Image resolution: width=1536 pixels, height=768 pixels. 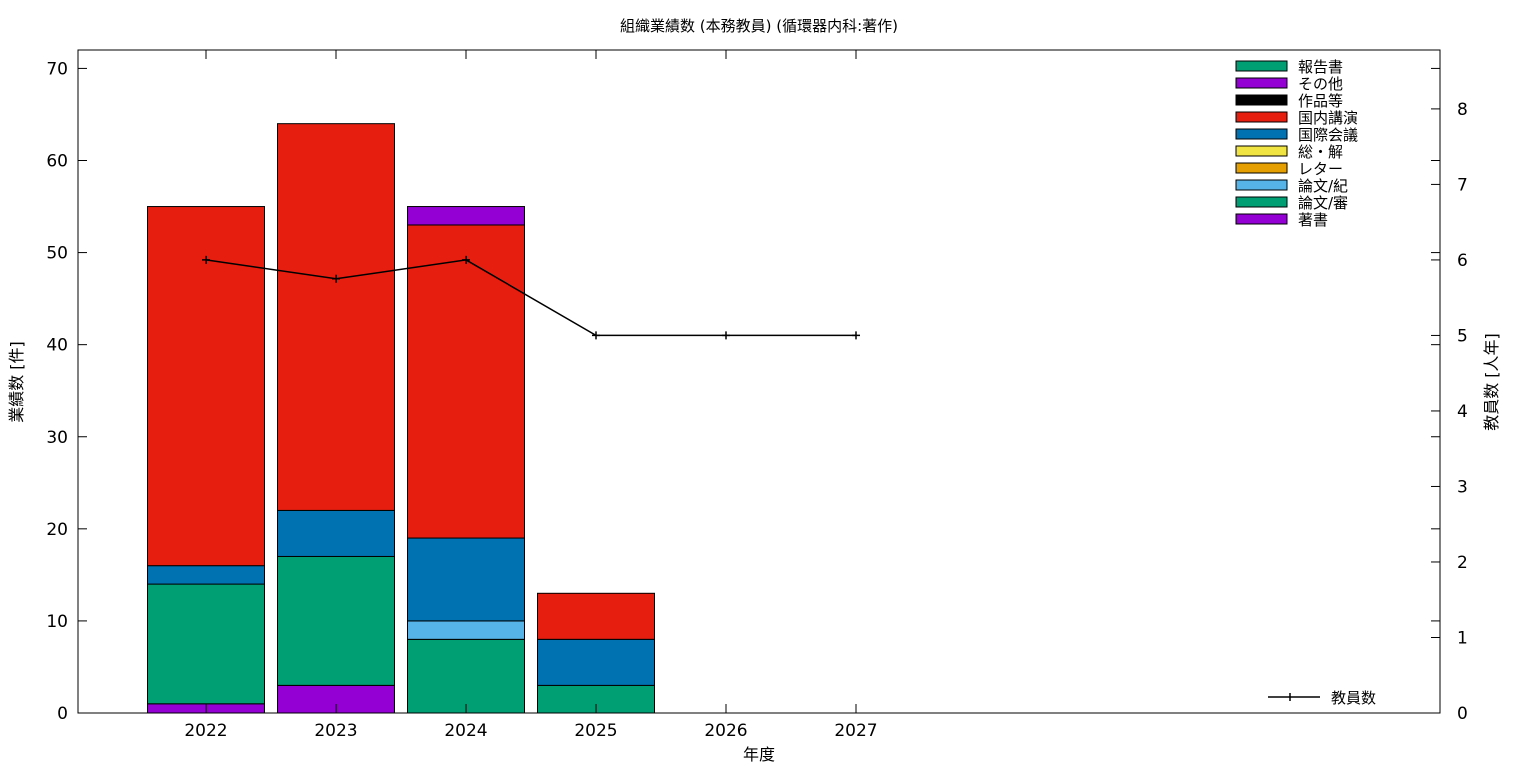 I want to click on line-path, so click(x=530, y=298).